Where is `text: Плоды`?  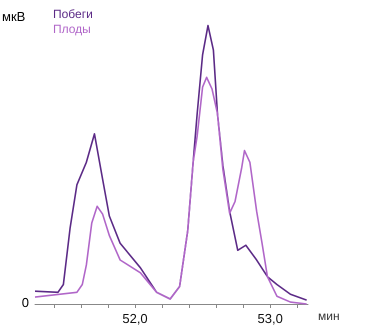
text: Плоды is located at coordinates (72, 29).